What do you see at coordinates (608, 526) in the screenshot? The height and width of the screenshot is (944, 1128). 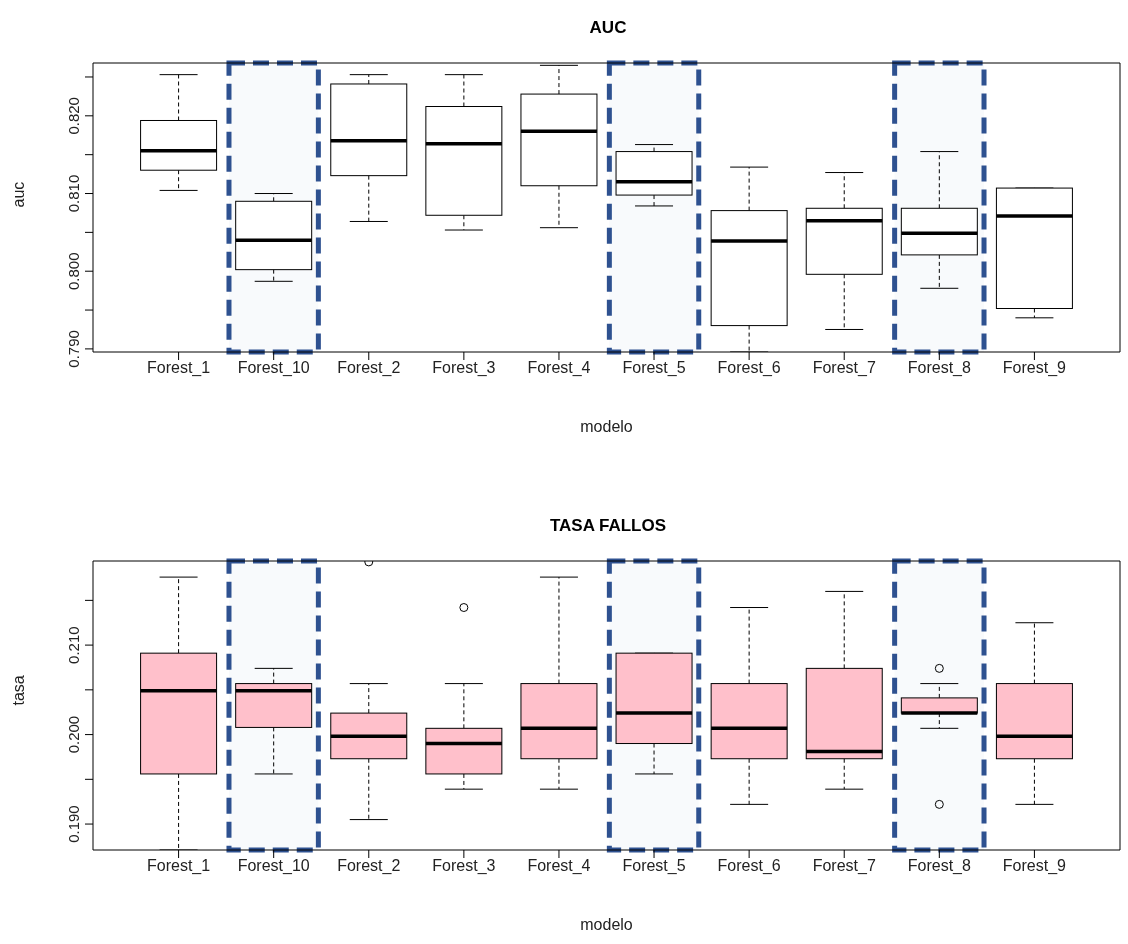 I see `chart-title: TASA FALLOS` at bounding box center [608, 526].